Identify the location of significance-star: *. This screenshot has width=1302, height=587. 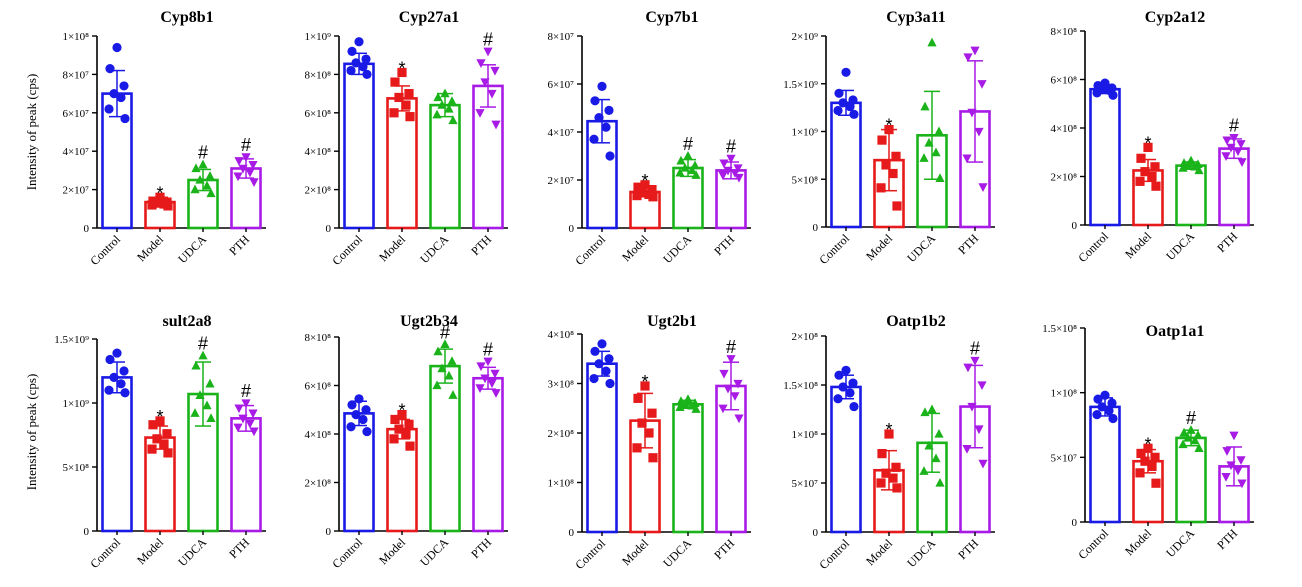
(159, 193).